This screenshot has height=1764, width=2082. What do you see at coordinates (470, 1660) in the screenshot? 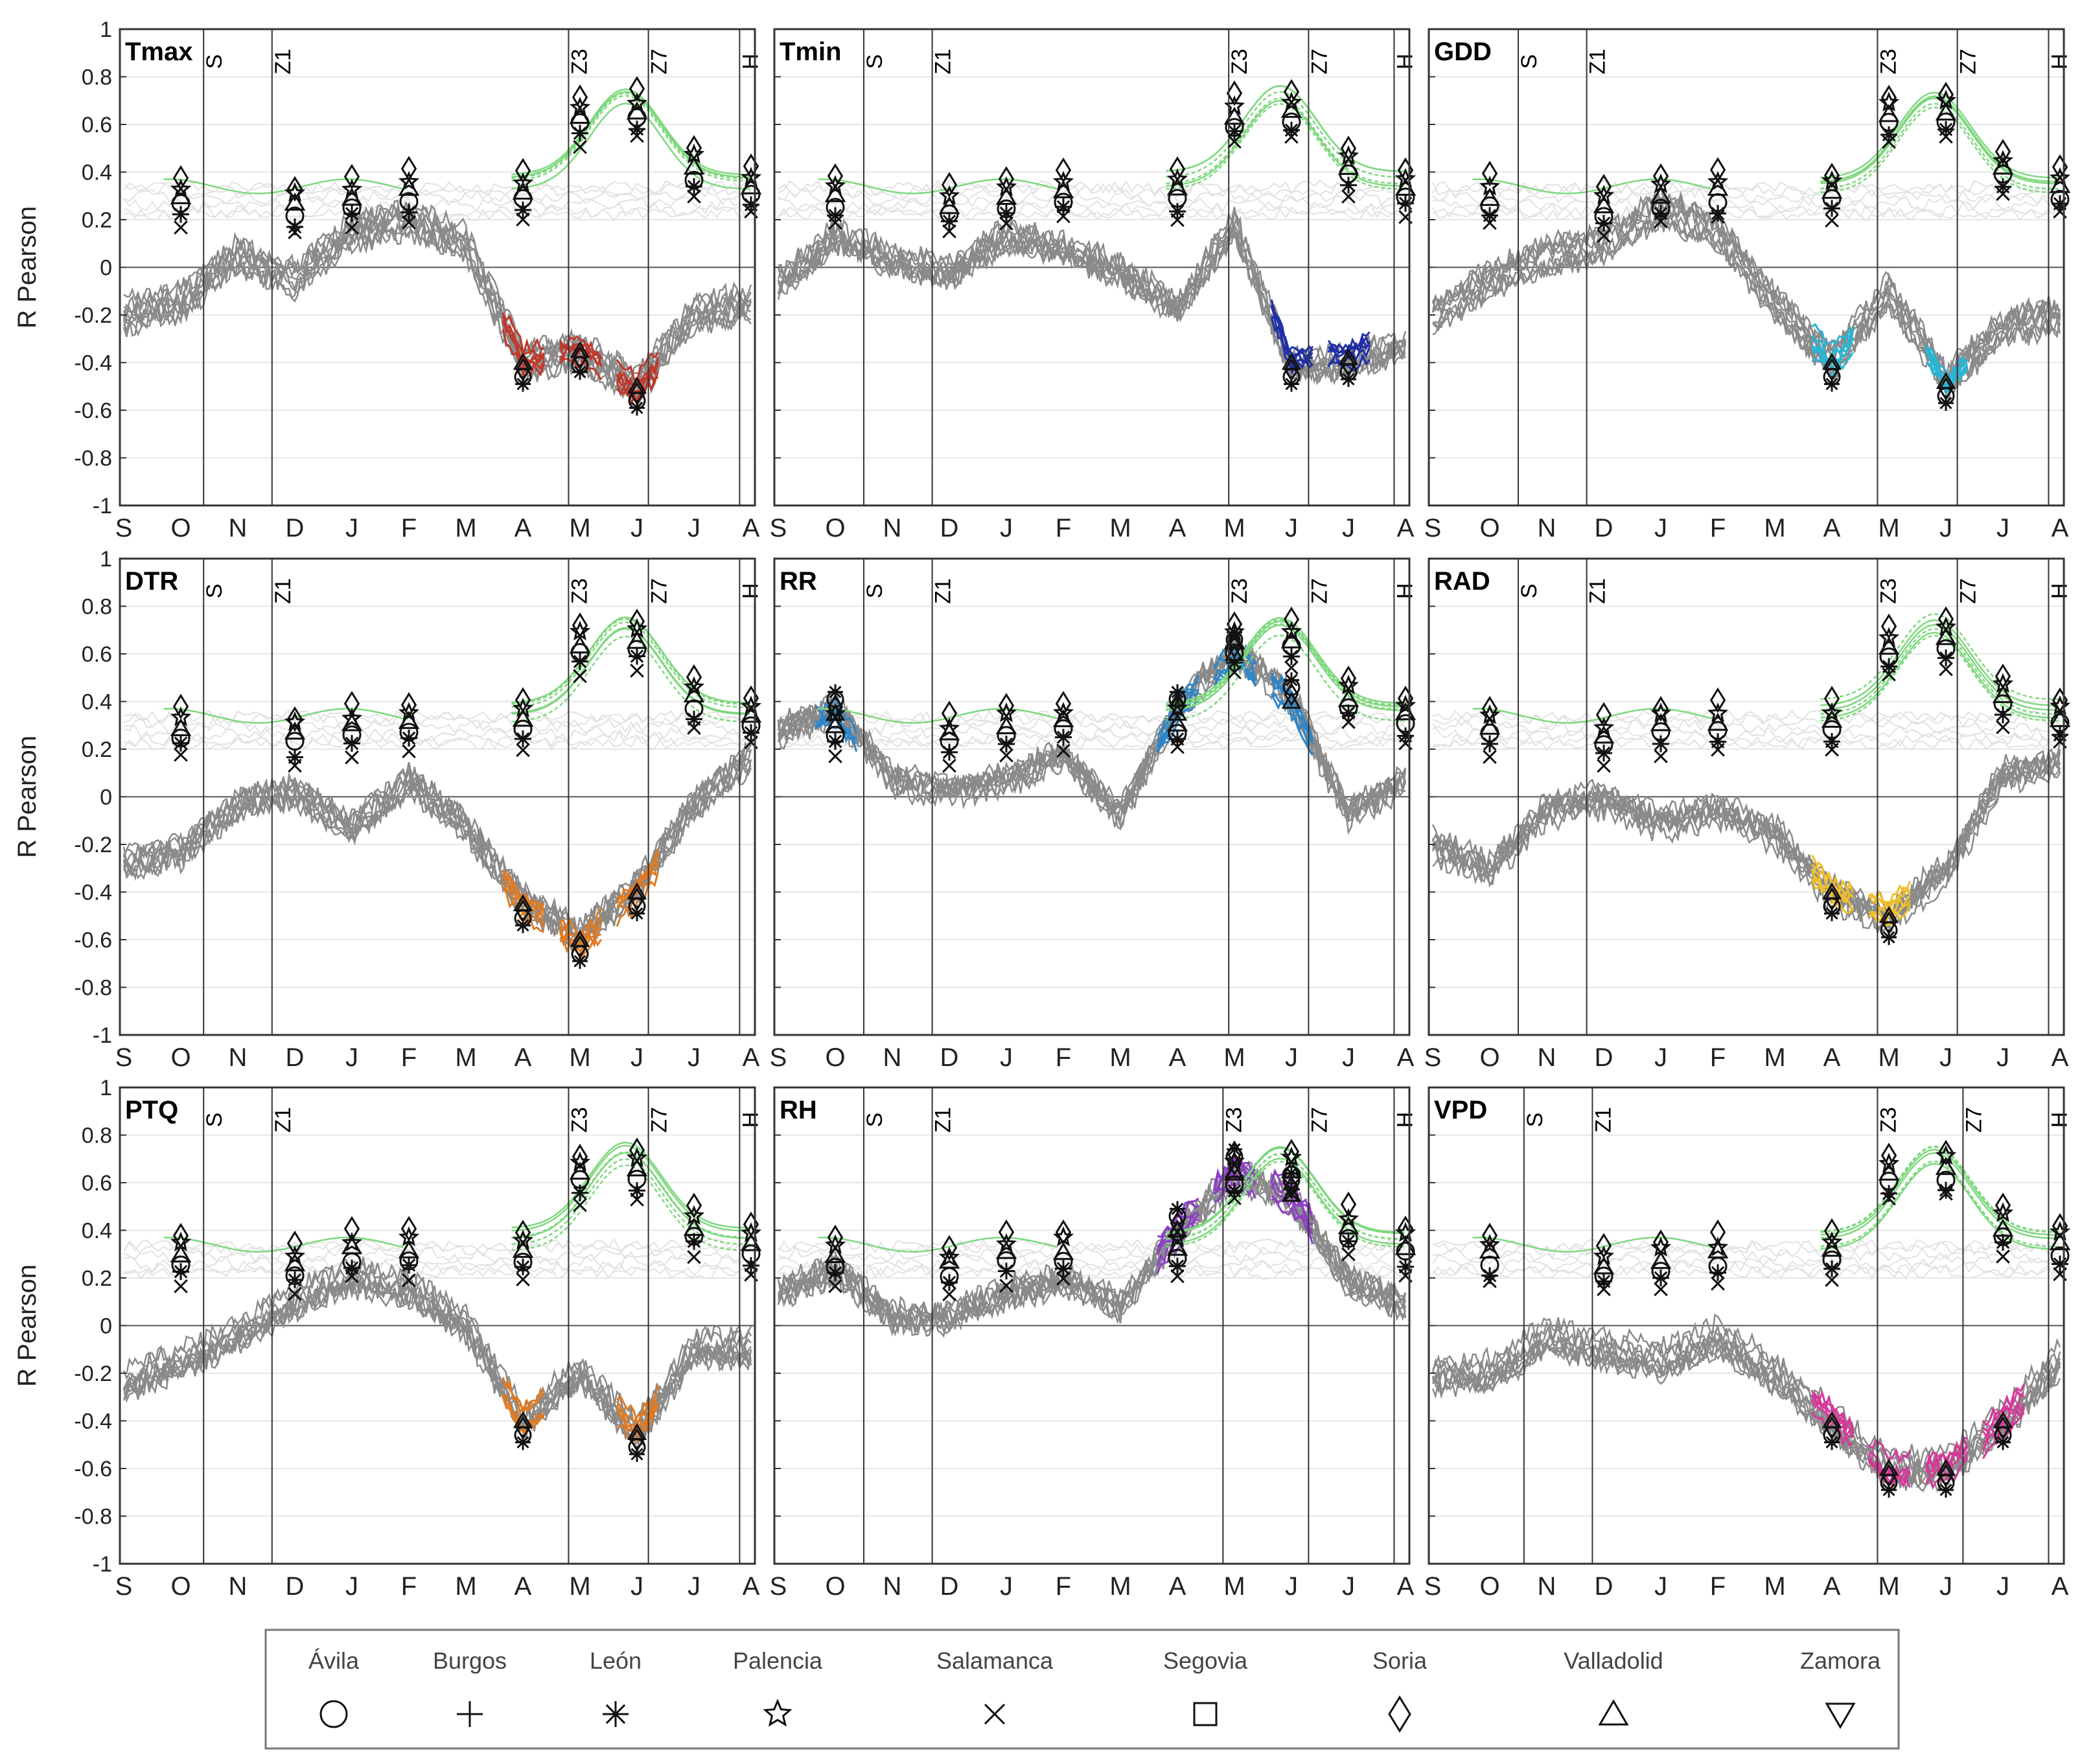
I see `legend-label: Burgos` at bounding box center [470, 1660].